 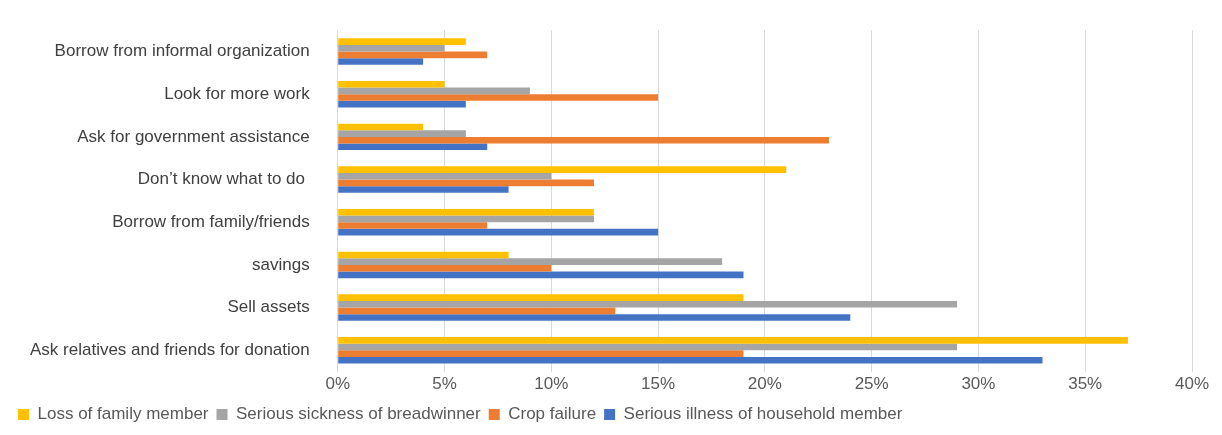 I want to click on x-tick-label: 35%, so click(x=1085, y=384).